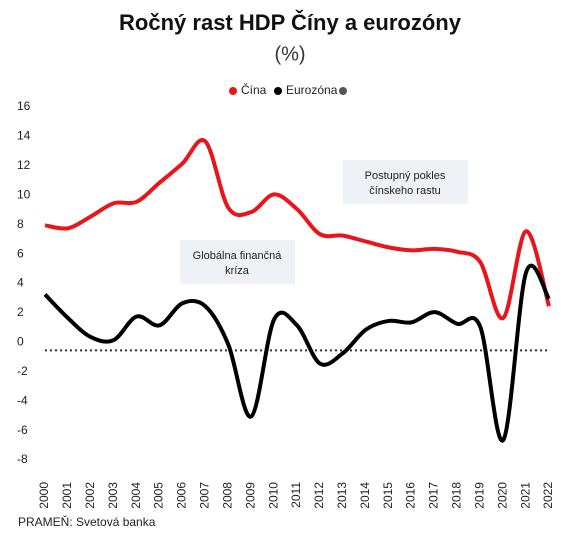 The height and width of the screenshot is (550, 580). What do you see at coordinates (548, 495) in the screenshot?
I see `x-tick-label: 2022` at bounding box center [548, 495].